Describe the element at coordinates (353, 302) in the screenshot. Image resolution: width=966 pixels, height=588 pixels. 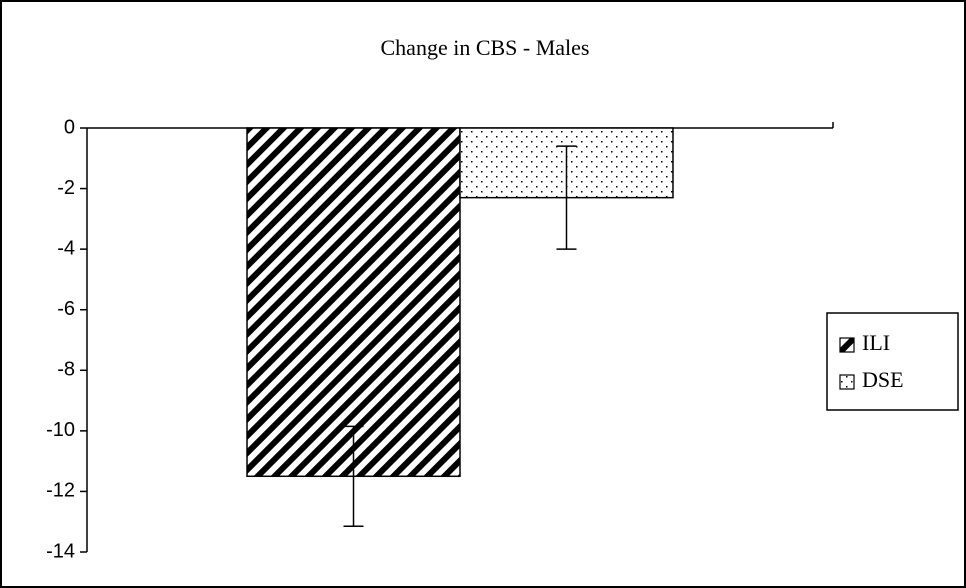
I see `bar` at that location.